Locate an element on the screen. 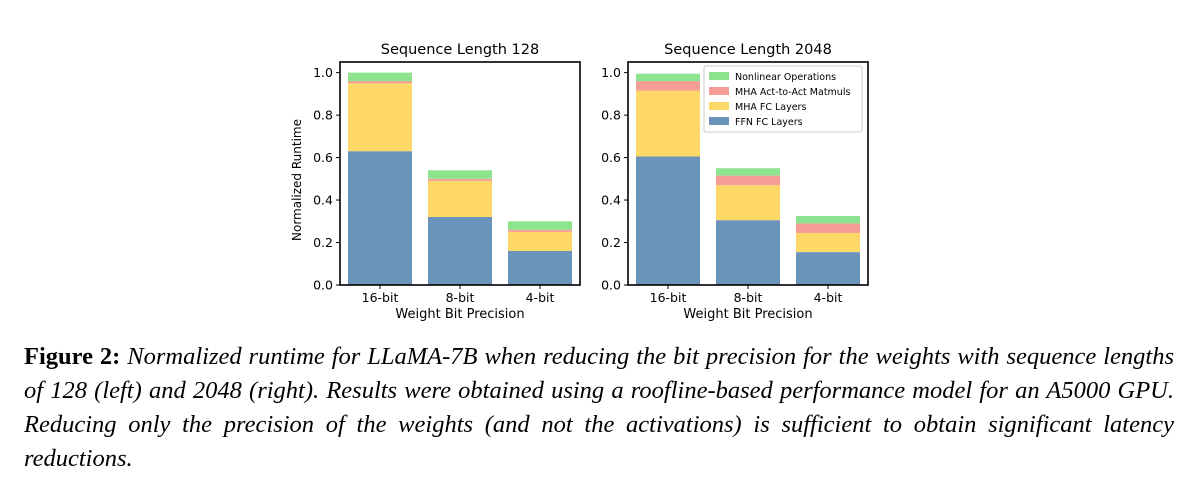 The width and height of the screenshot is (1195, 477). chart-title: Sequence Length 128 is located at coordinates (460, 50).